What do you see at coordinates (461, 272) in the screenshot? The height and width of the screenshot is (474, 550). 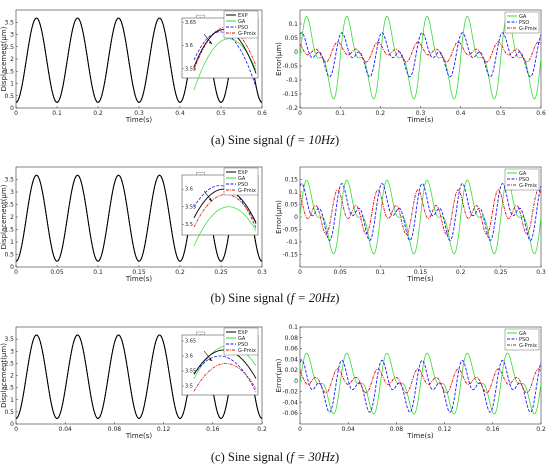 I see `chart-b-right-xtick-label-4: 0.2` at bounding box center [461, 272].